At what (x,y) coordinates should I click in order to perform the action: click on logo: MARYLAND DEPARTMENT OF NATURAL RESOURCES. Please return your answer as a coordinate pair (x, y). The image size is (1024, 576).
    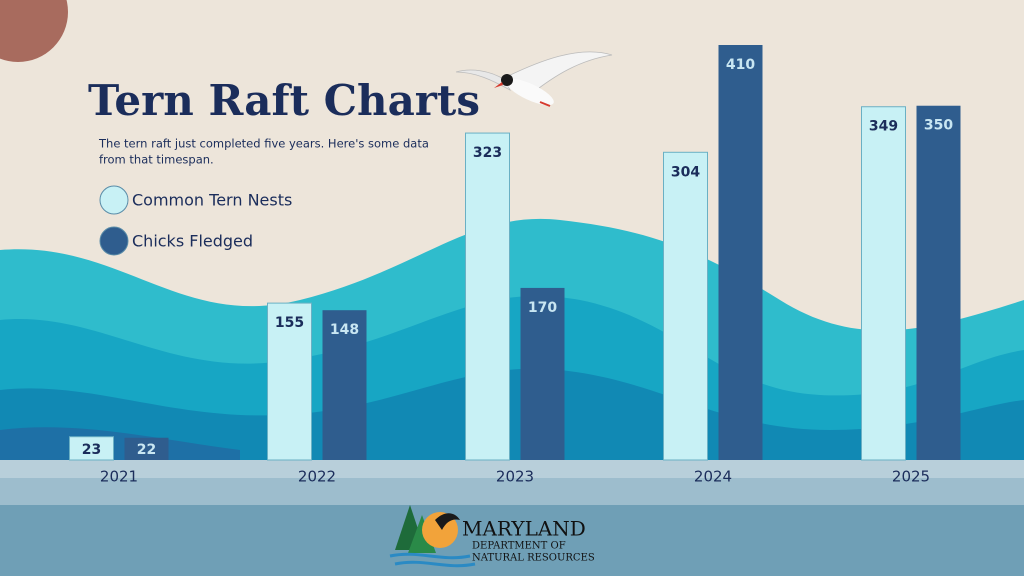
    Looking at the image, I should click on (492, 536).